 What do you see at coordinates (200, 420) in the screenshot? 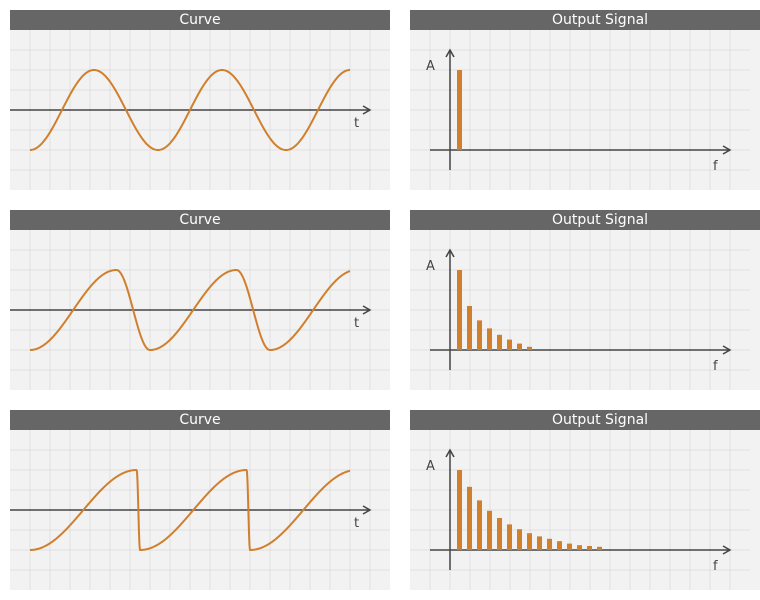
I see `curve-panel-3-title: Curve` at bounding box center [200, 420].